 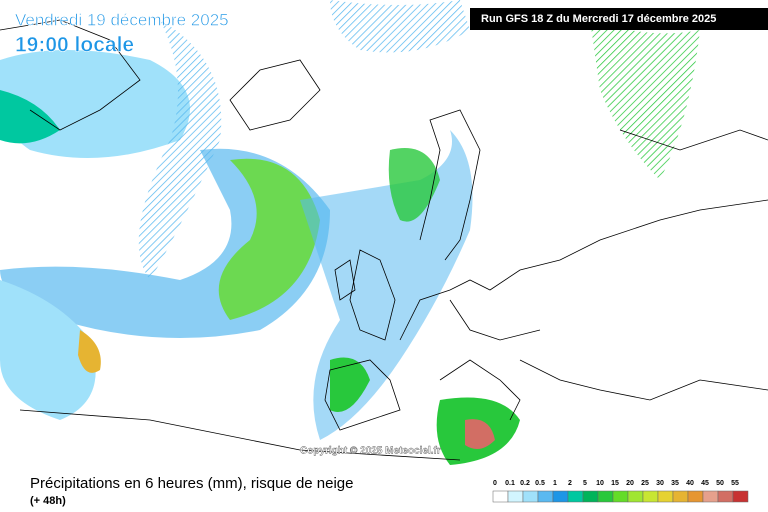 I want to click on caption-lead: (+ 48h), so click(x=48, y=501).